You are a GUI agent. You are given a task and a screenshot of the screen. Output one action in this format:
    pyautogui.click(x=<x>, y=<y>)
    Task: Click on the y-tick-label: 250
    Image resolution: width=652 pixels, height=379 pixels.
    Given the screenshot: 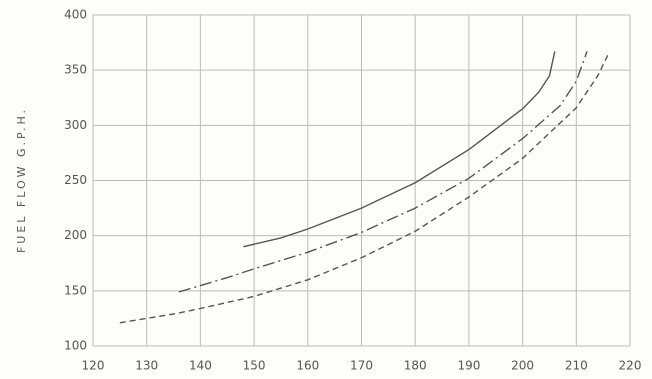 What is the action you would take?
    pyautogui.click(x=75, y=180)
    